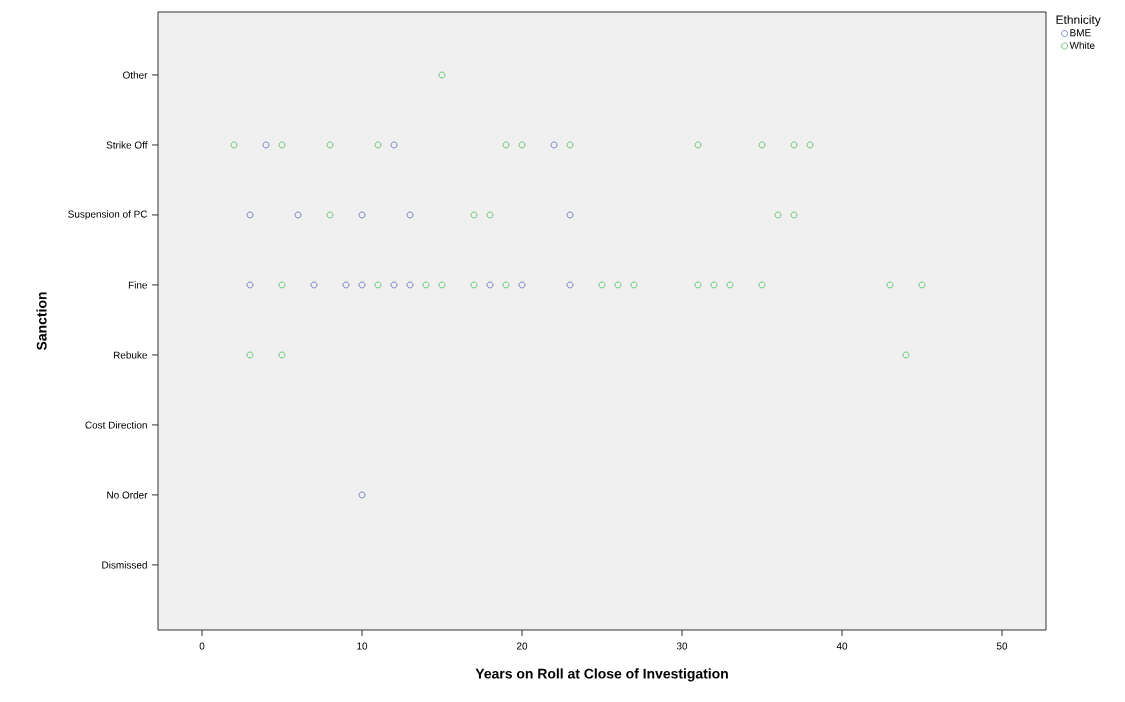  I want to click on x-tick-label: 20, so click(522, 646).